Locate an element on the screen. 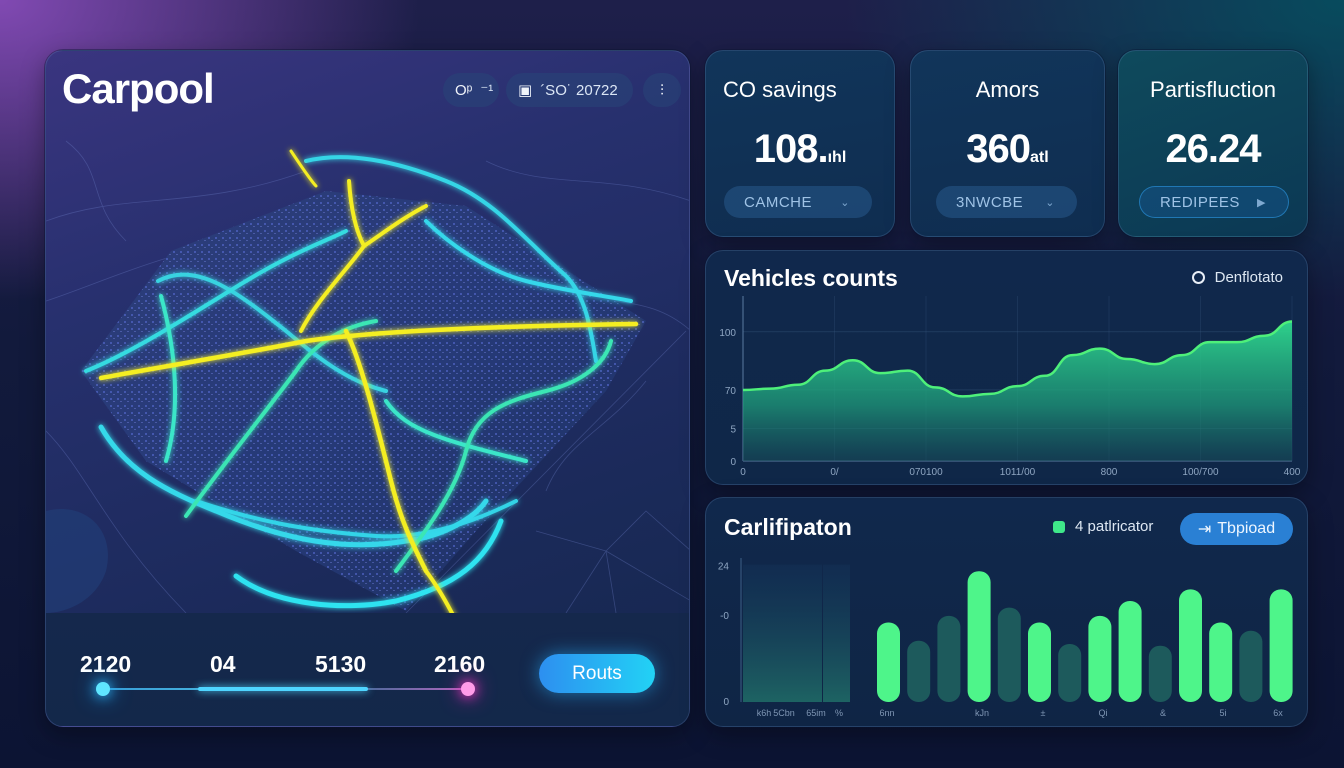 This screenshot has width=1344, height=768. svg-text: 800 is located at coordinates (1109, 472).